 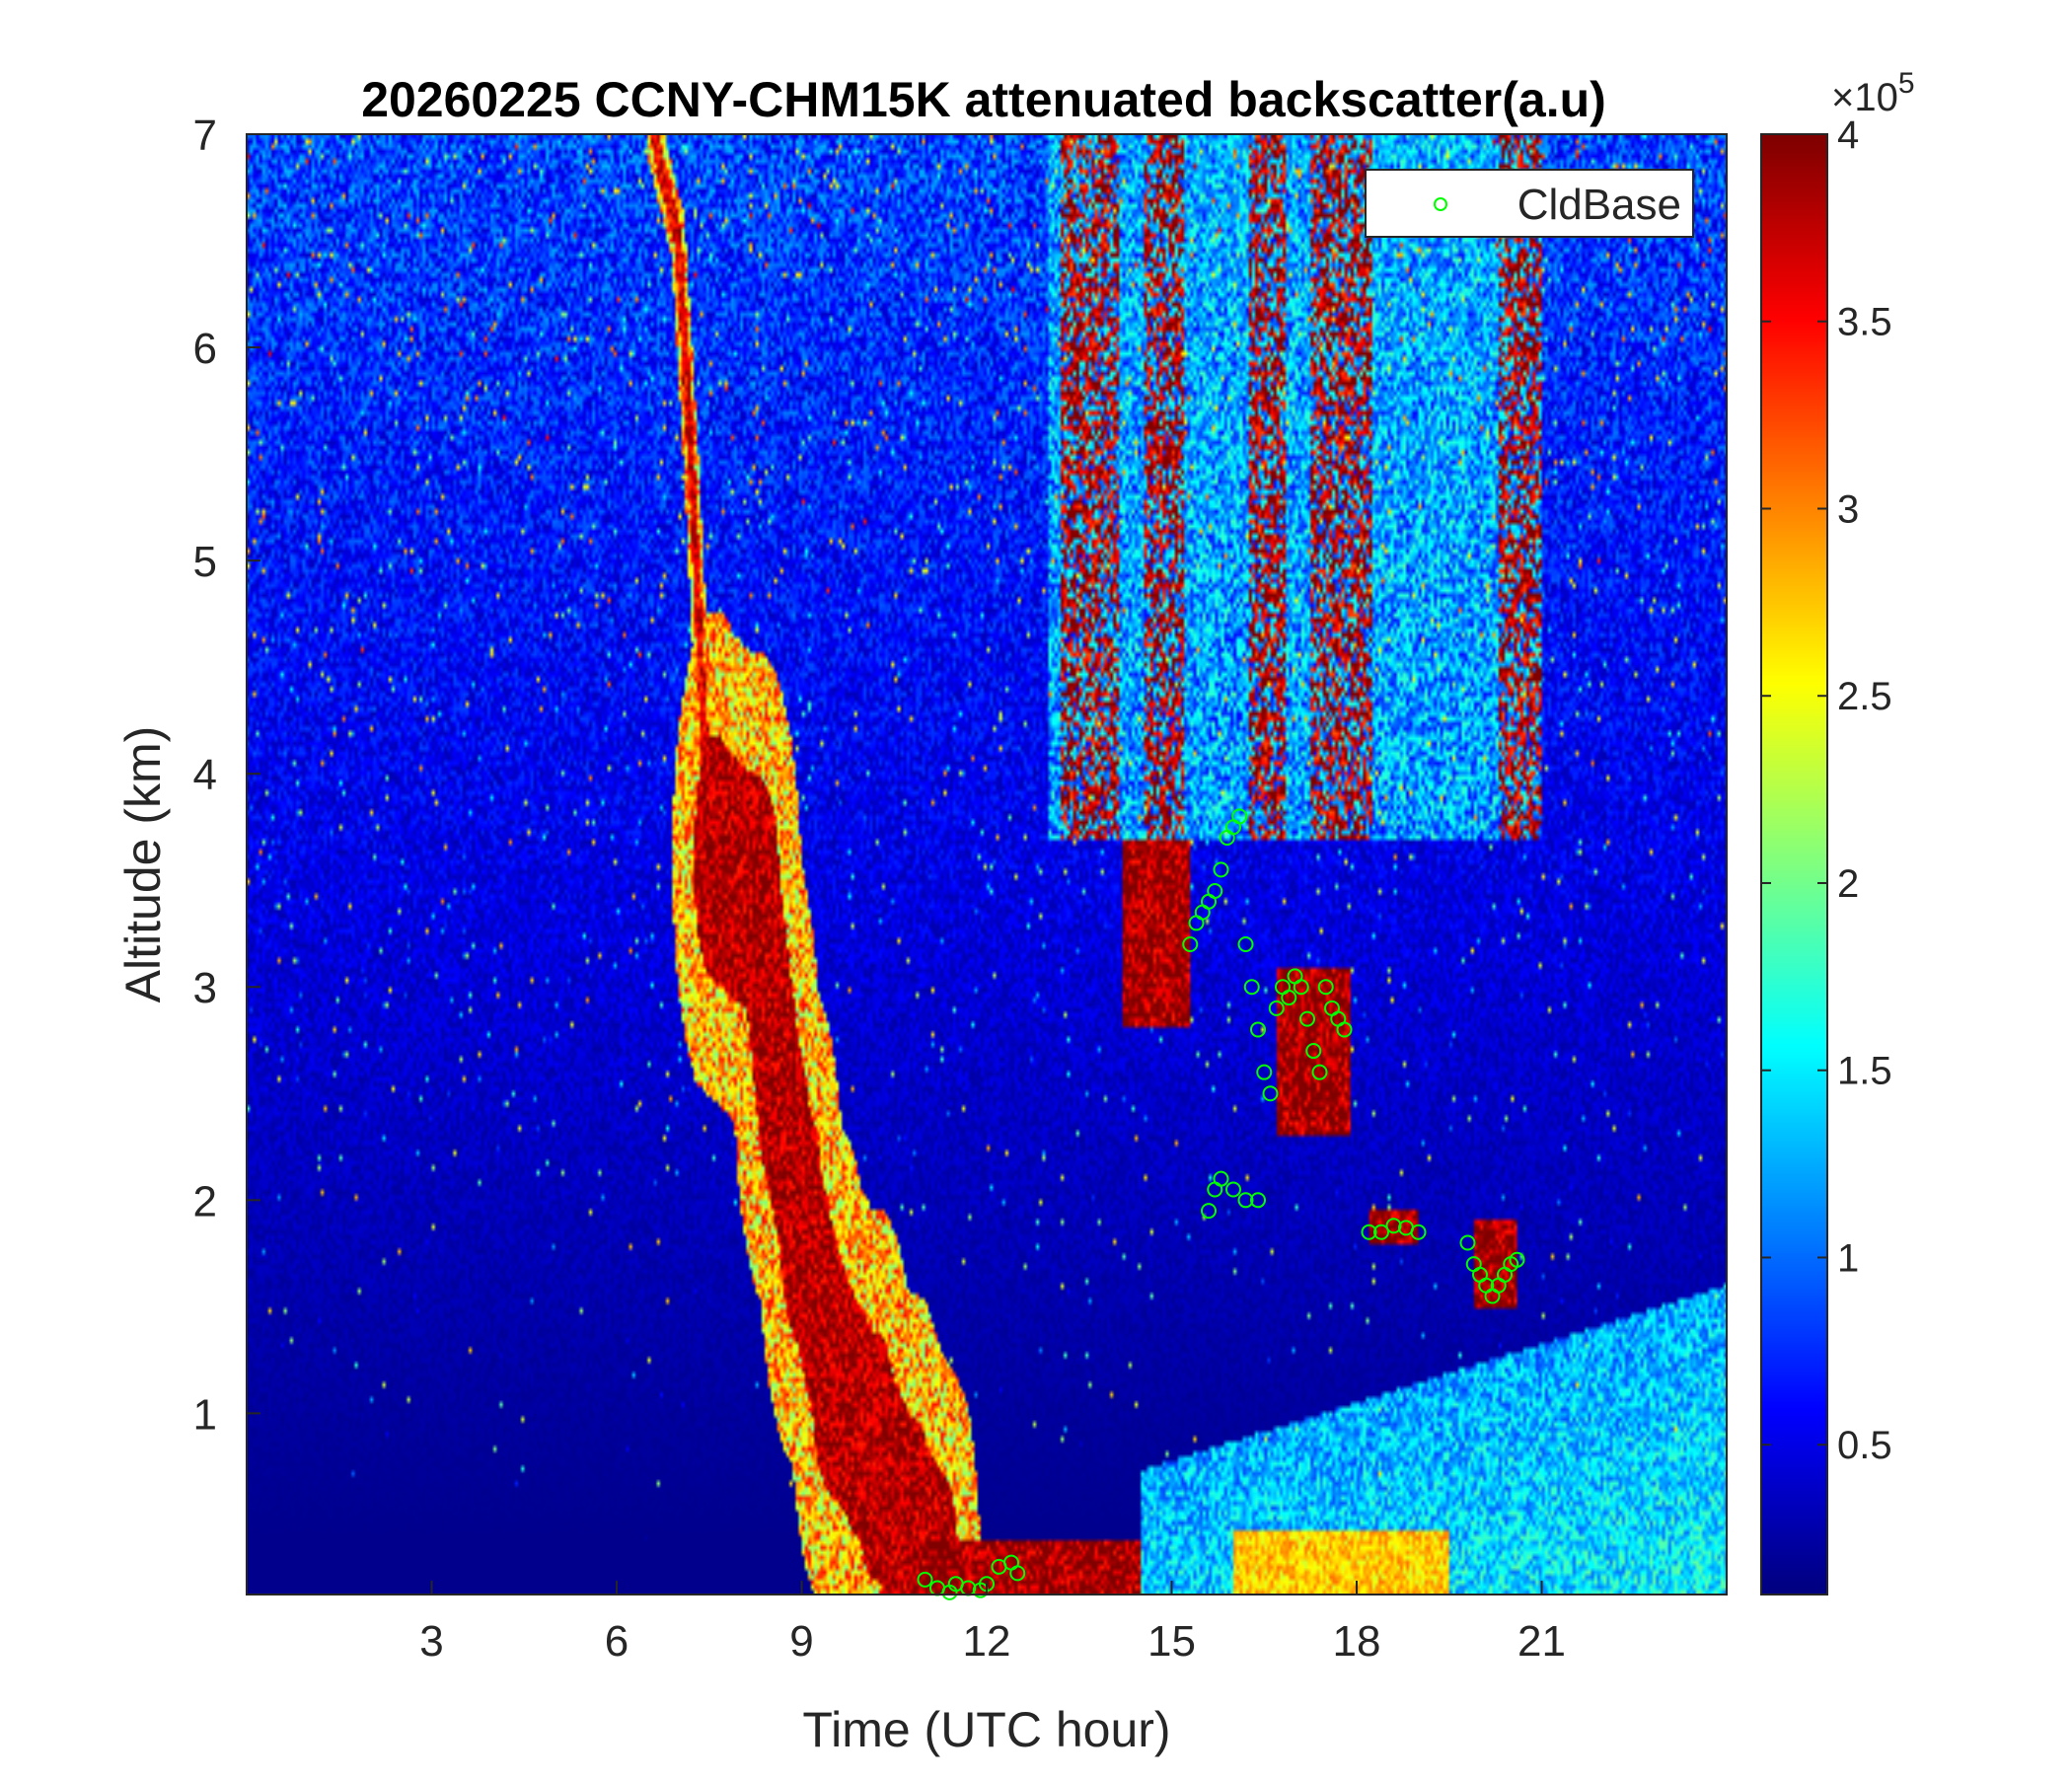 I want to click on colorbar-tick-label: 2, so click(x=1848, y=884).